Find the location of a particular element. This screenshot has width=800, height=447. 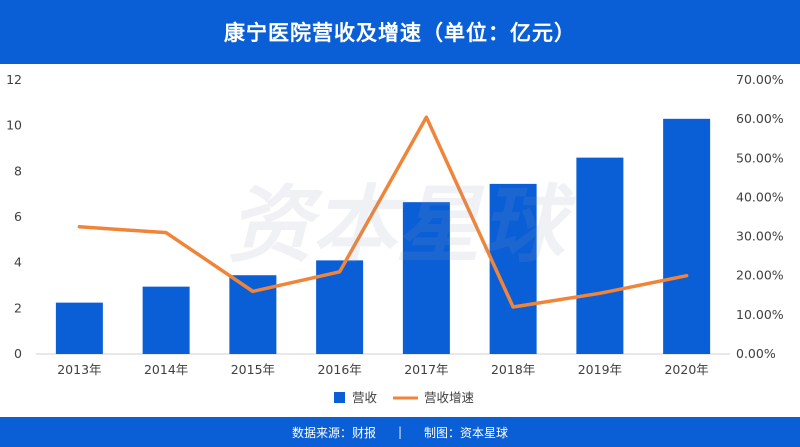

y-left-tick-label: 0 is located at coordinates (18, 353).